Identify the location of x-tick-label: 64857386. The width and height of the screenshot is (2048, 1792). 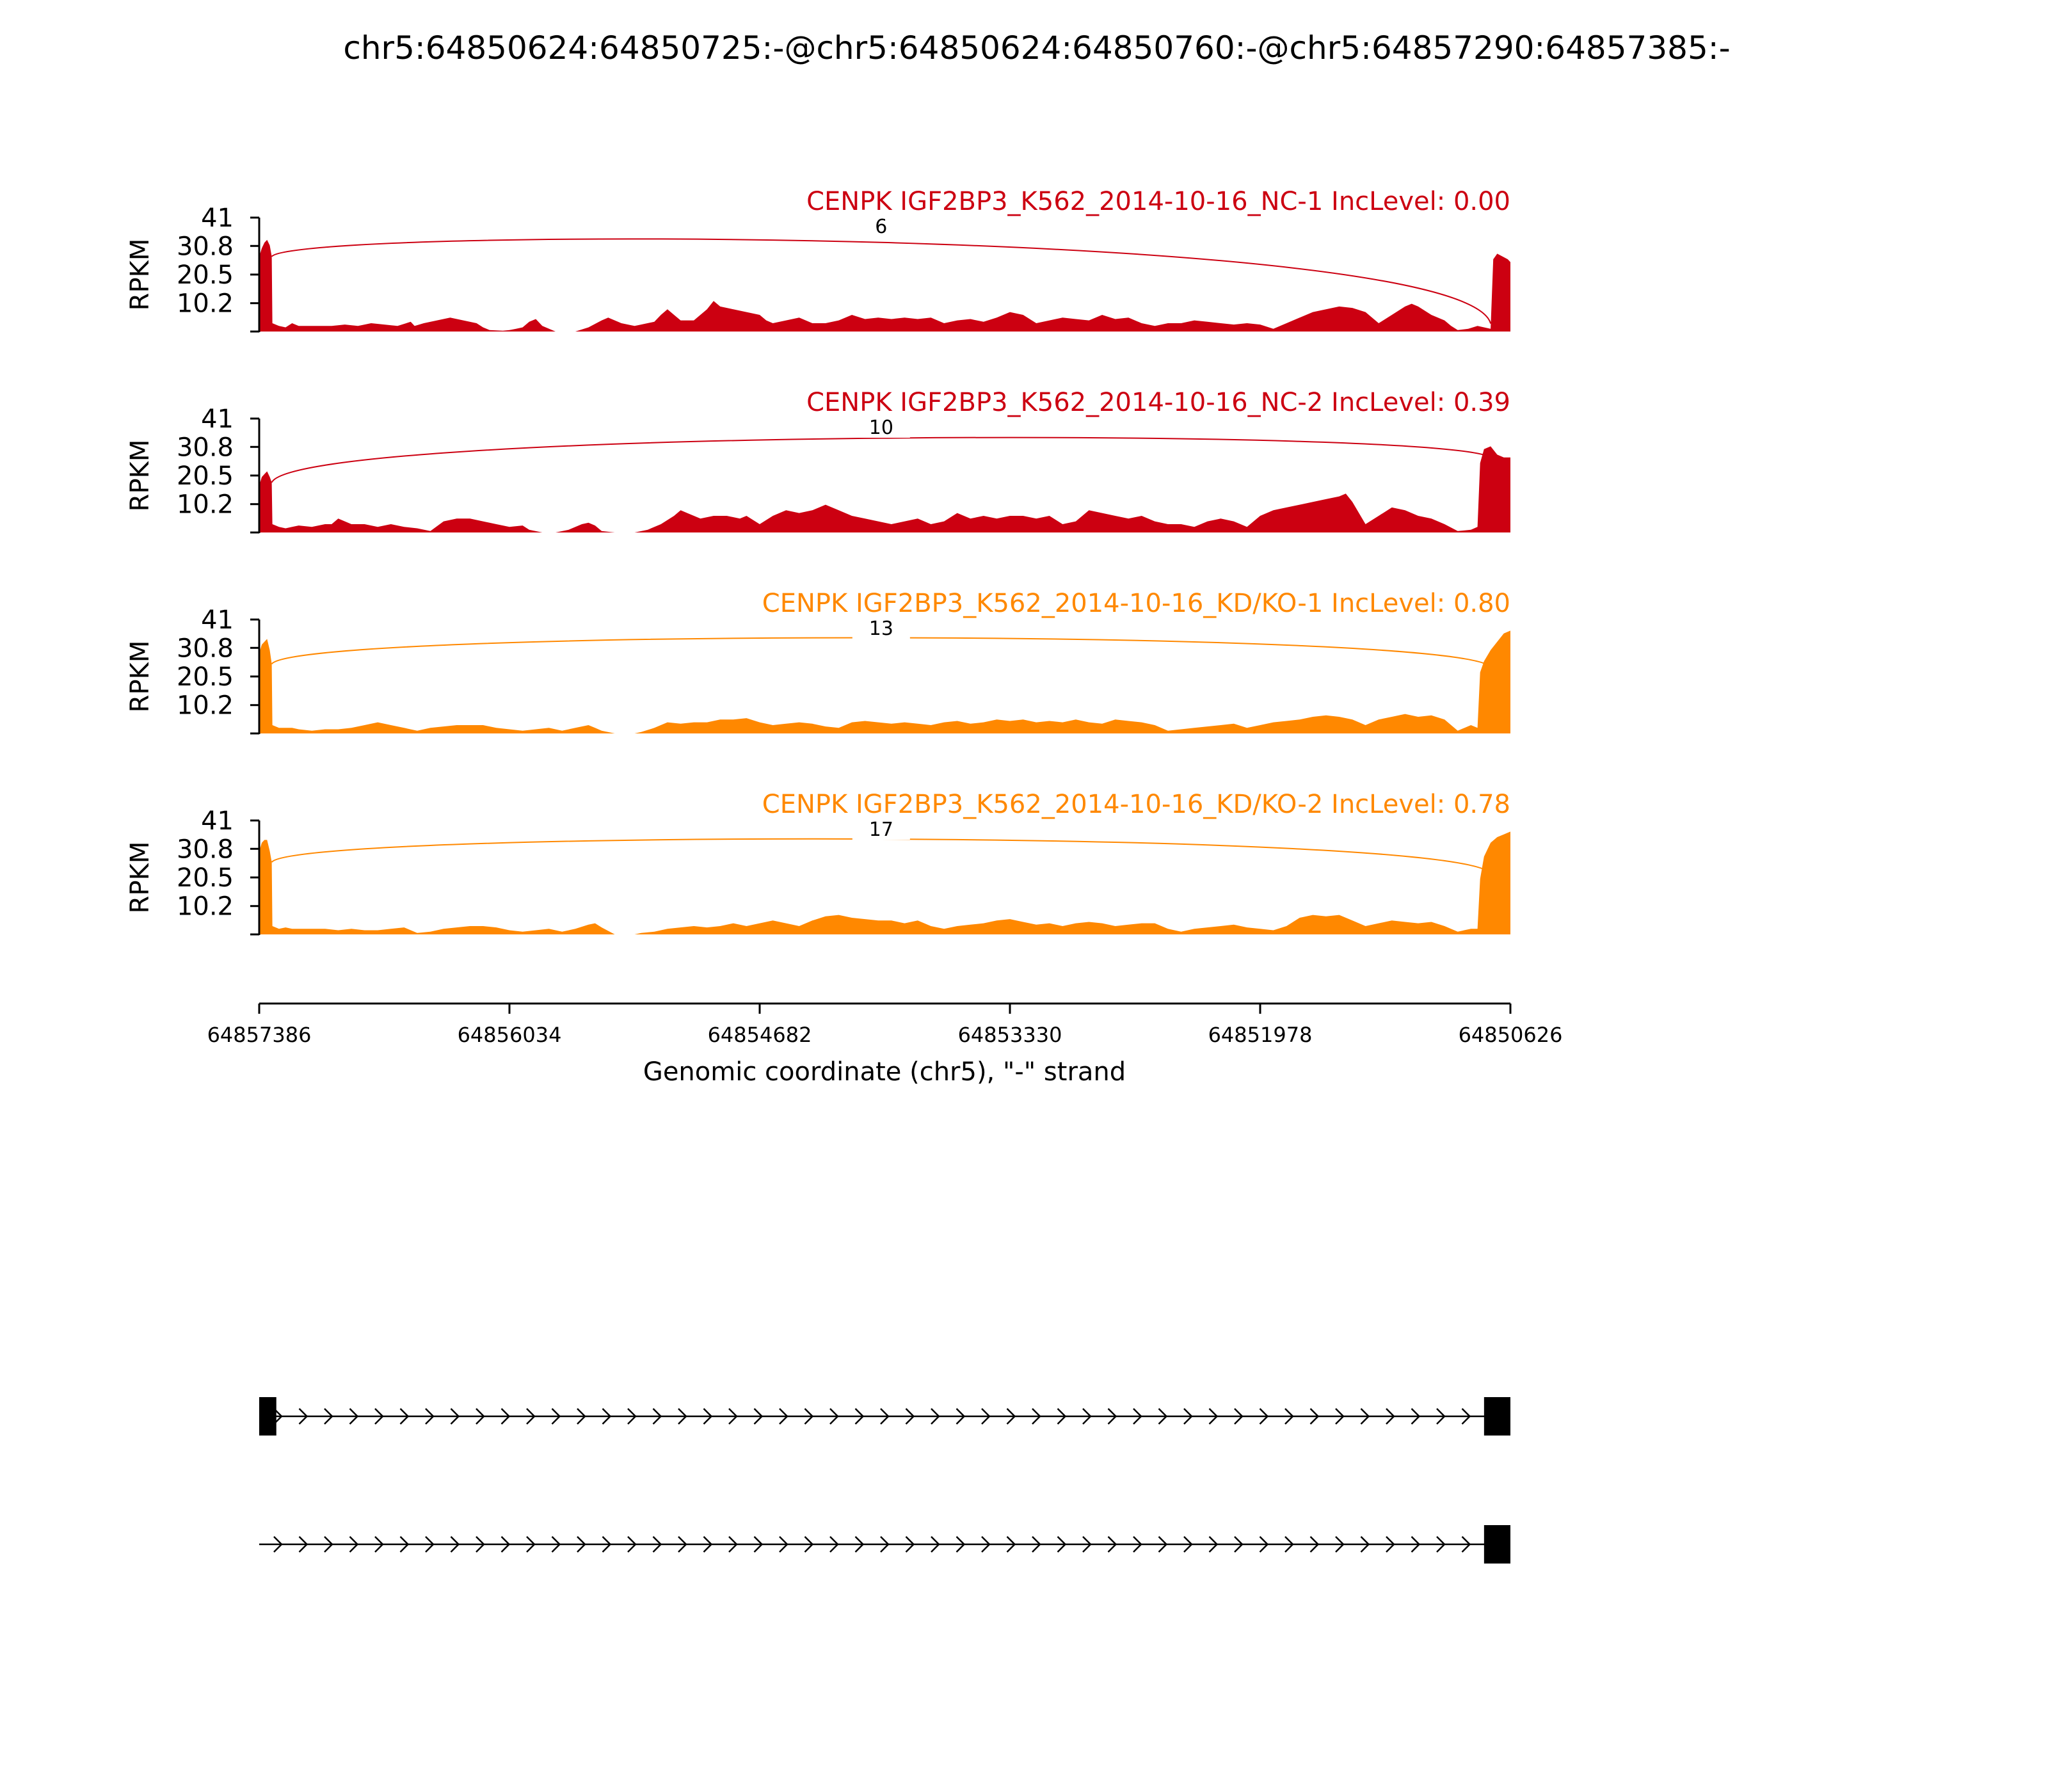
(259, 1035).